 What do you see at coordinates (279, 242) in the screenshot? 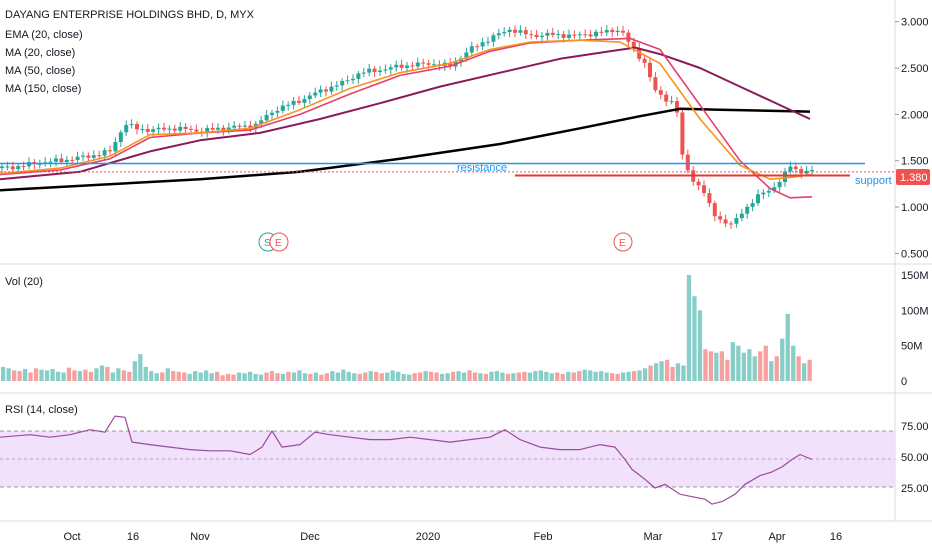
I see `event-marker-e-1: E` at bounding box center [279, 242].